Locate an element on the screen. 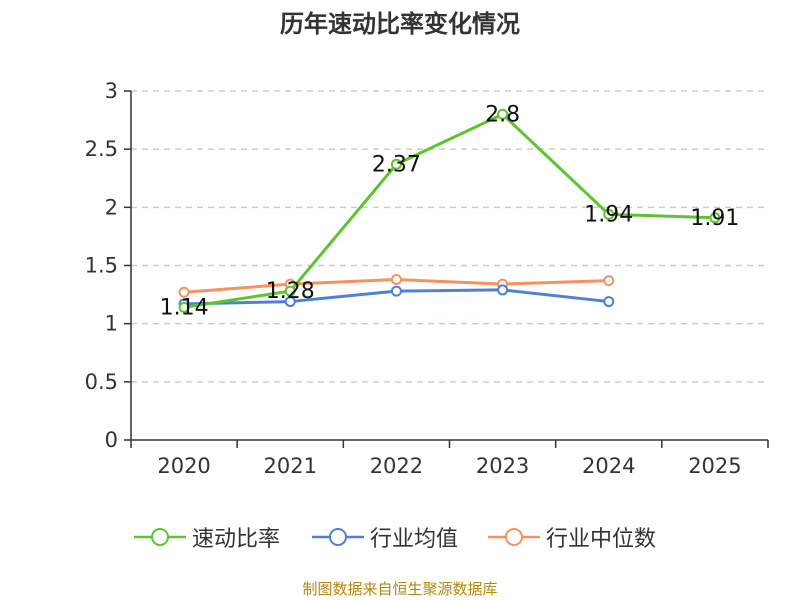 Image resolution: width=800 pixels, height=600 pixels. legend: 速动比率 行业均值 行业中位数 is located at coordinates (400, 537).